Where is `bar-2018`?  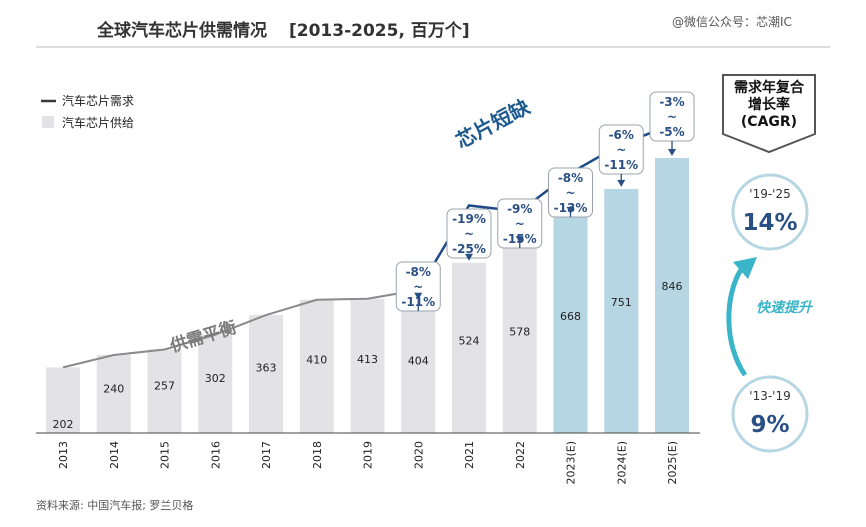 bar-2018 is located at coordinates (316, 366).